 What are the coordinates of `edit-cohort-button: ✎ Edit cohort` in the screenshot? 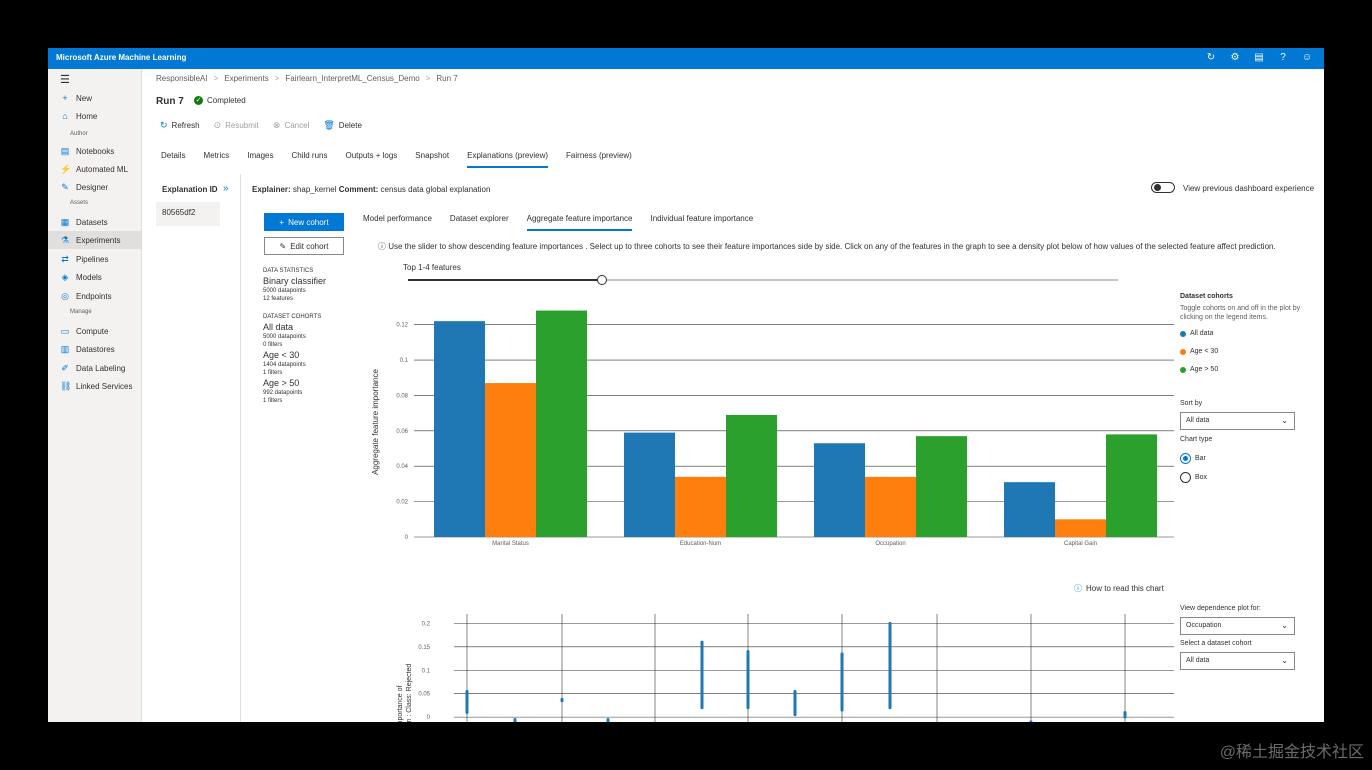 It's located at (304, 246).